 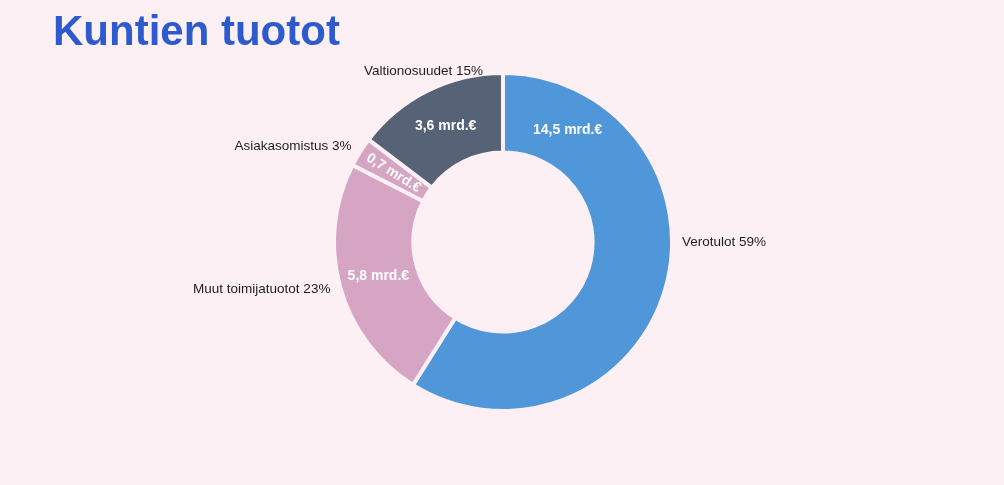 What do you see at coordinates (568, 128) in the screenshot?
I see `data-label: 14,5 mrd.€` at bounding box center [568, 128].